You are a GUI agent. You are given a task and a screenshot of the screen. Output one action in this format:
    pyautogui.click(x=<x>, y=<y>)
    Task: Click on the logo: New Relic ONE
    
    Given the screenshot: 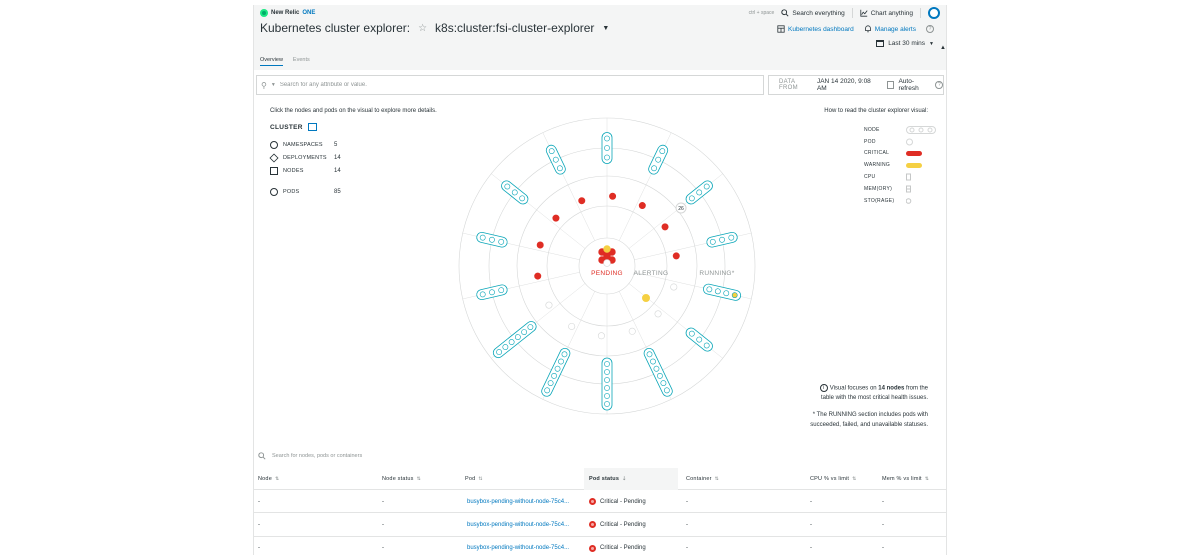 What is the action you would take?
    pyautogui.click(x=287, y=13)
    